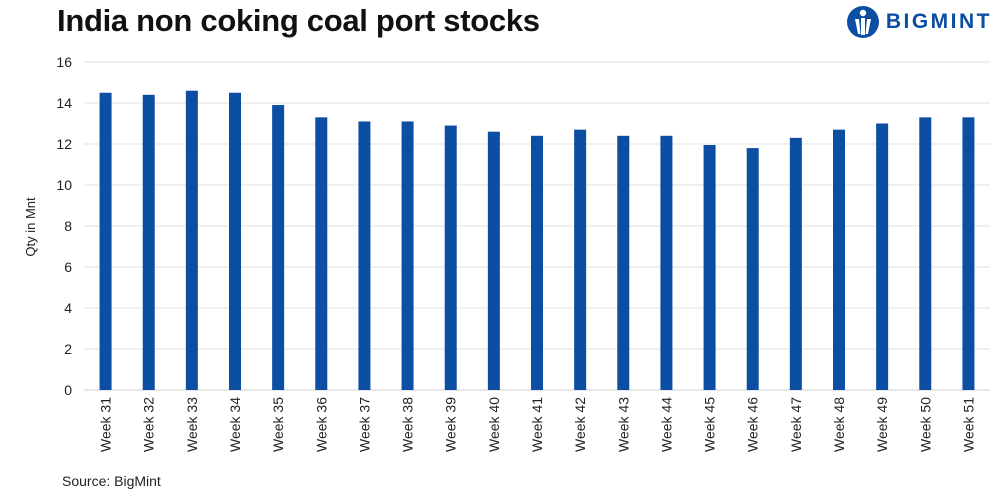 The width and height of the screenshot is (1000, 498). Describe the element at coordinates (451, 424) in the screenshot. I see `x-tick-label: Week 39` at that location.